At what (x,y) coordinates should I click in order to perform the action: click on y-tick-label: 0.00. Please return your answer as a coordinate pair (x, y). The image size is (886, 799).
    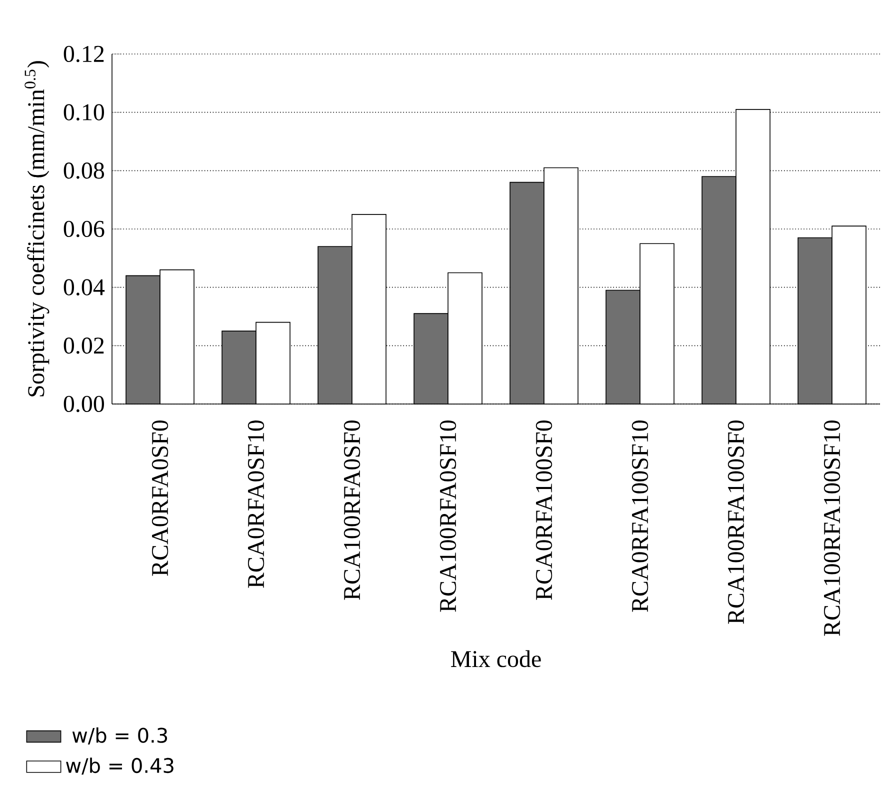
    Looking at the image, I should click on (84, 404).